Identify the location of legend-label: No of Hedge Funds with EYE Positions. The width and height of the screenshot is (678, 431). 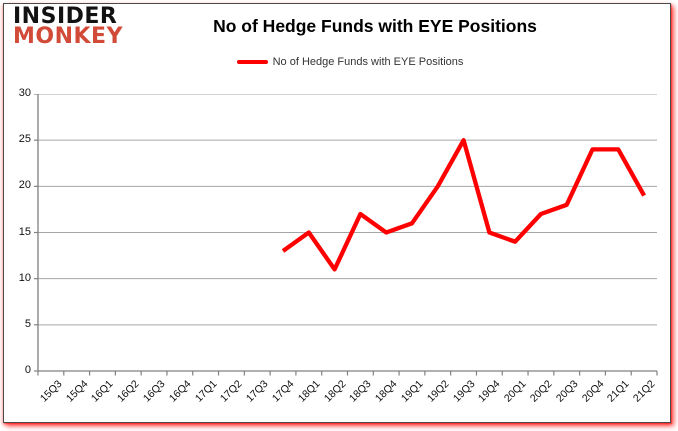
(368, 62).